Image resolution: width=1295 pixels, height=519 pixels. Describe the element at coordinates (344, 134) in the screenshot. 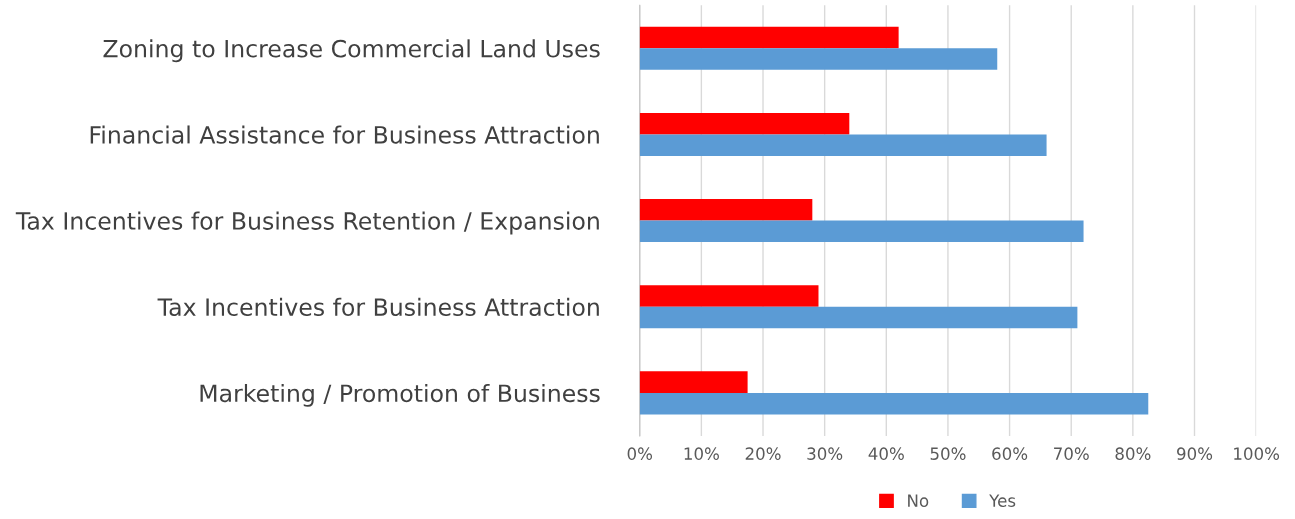

I see `y-tick-label: Financial Assistance for Business Attraction` at that location.